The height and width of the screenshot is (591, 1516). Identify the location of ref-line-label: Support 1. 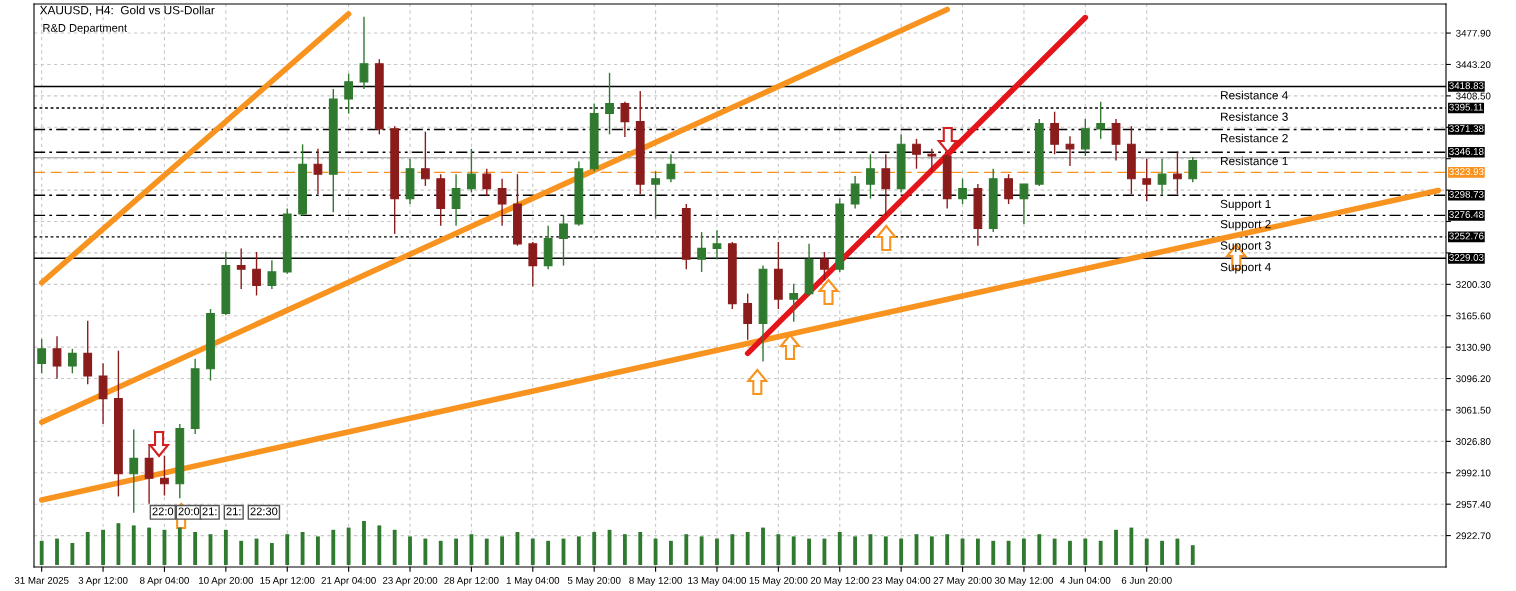
(1245, 205).